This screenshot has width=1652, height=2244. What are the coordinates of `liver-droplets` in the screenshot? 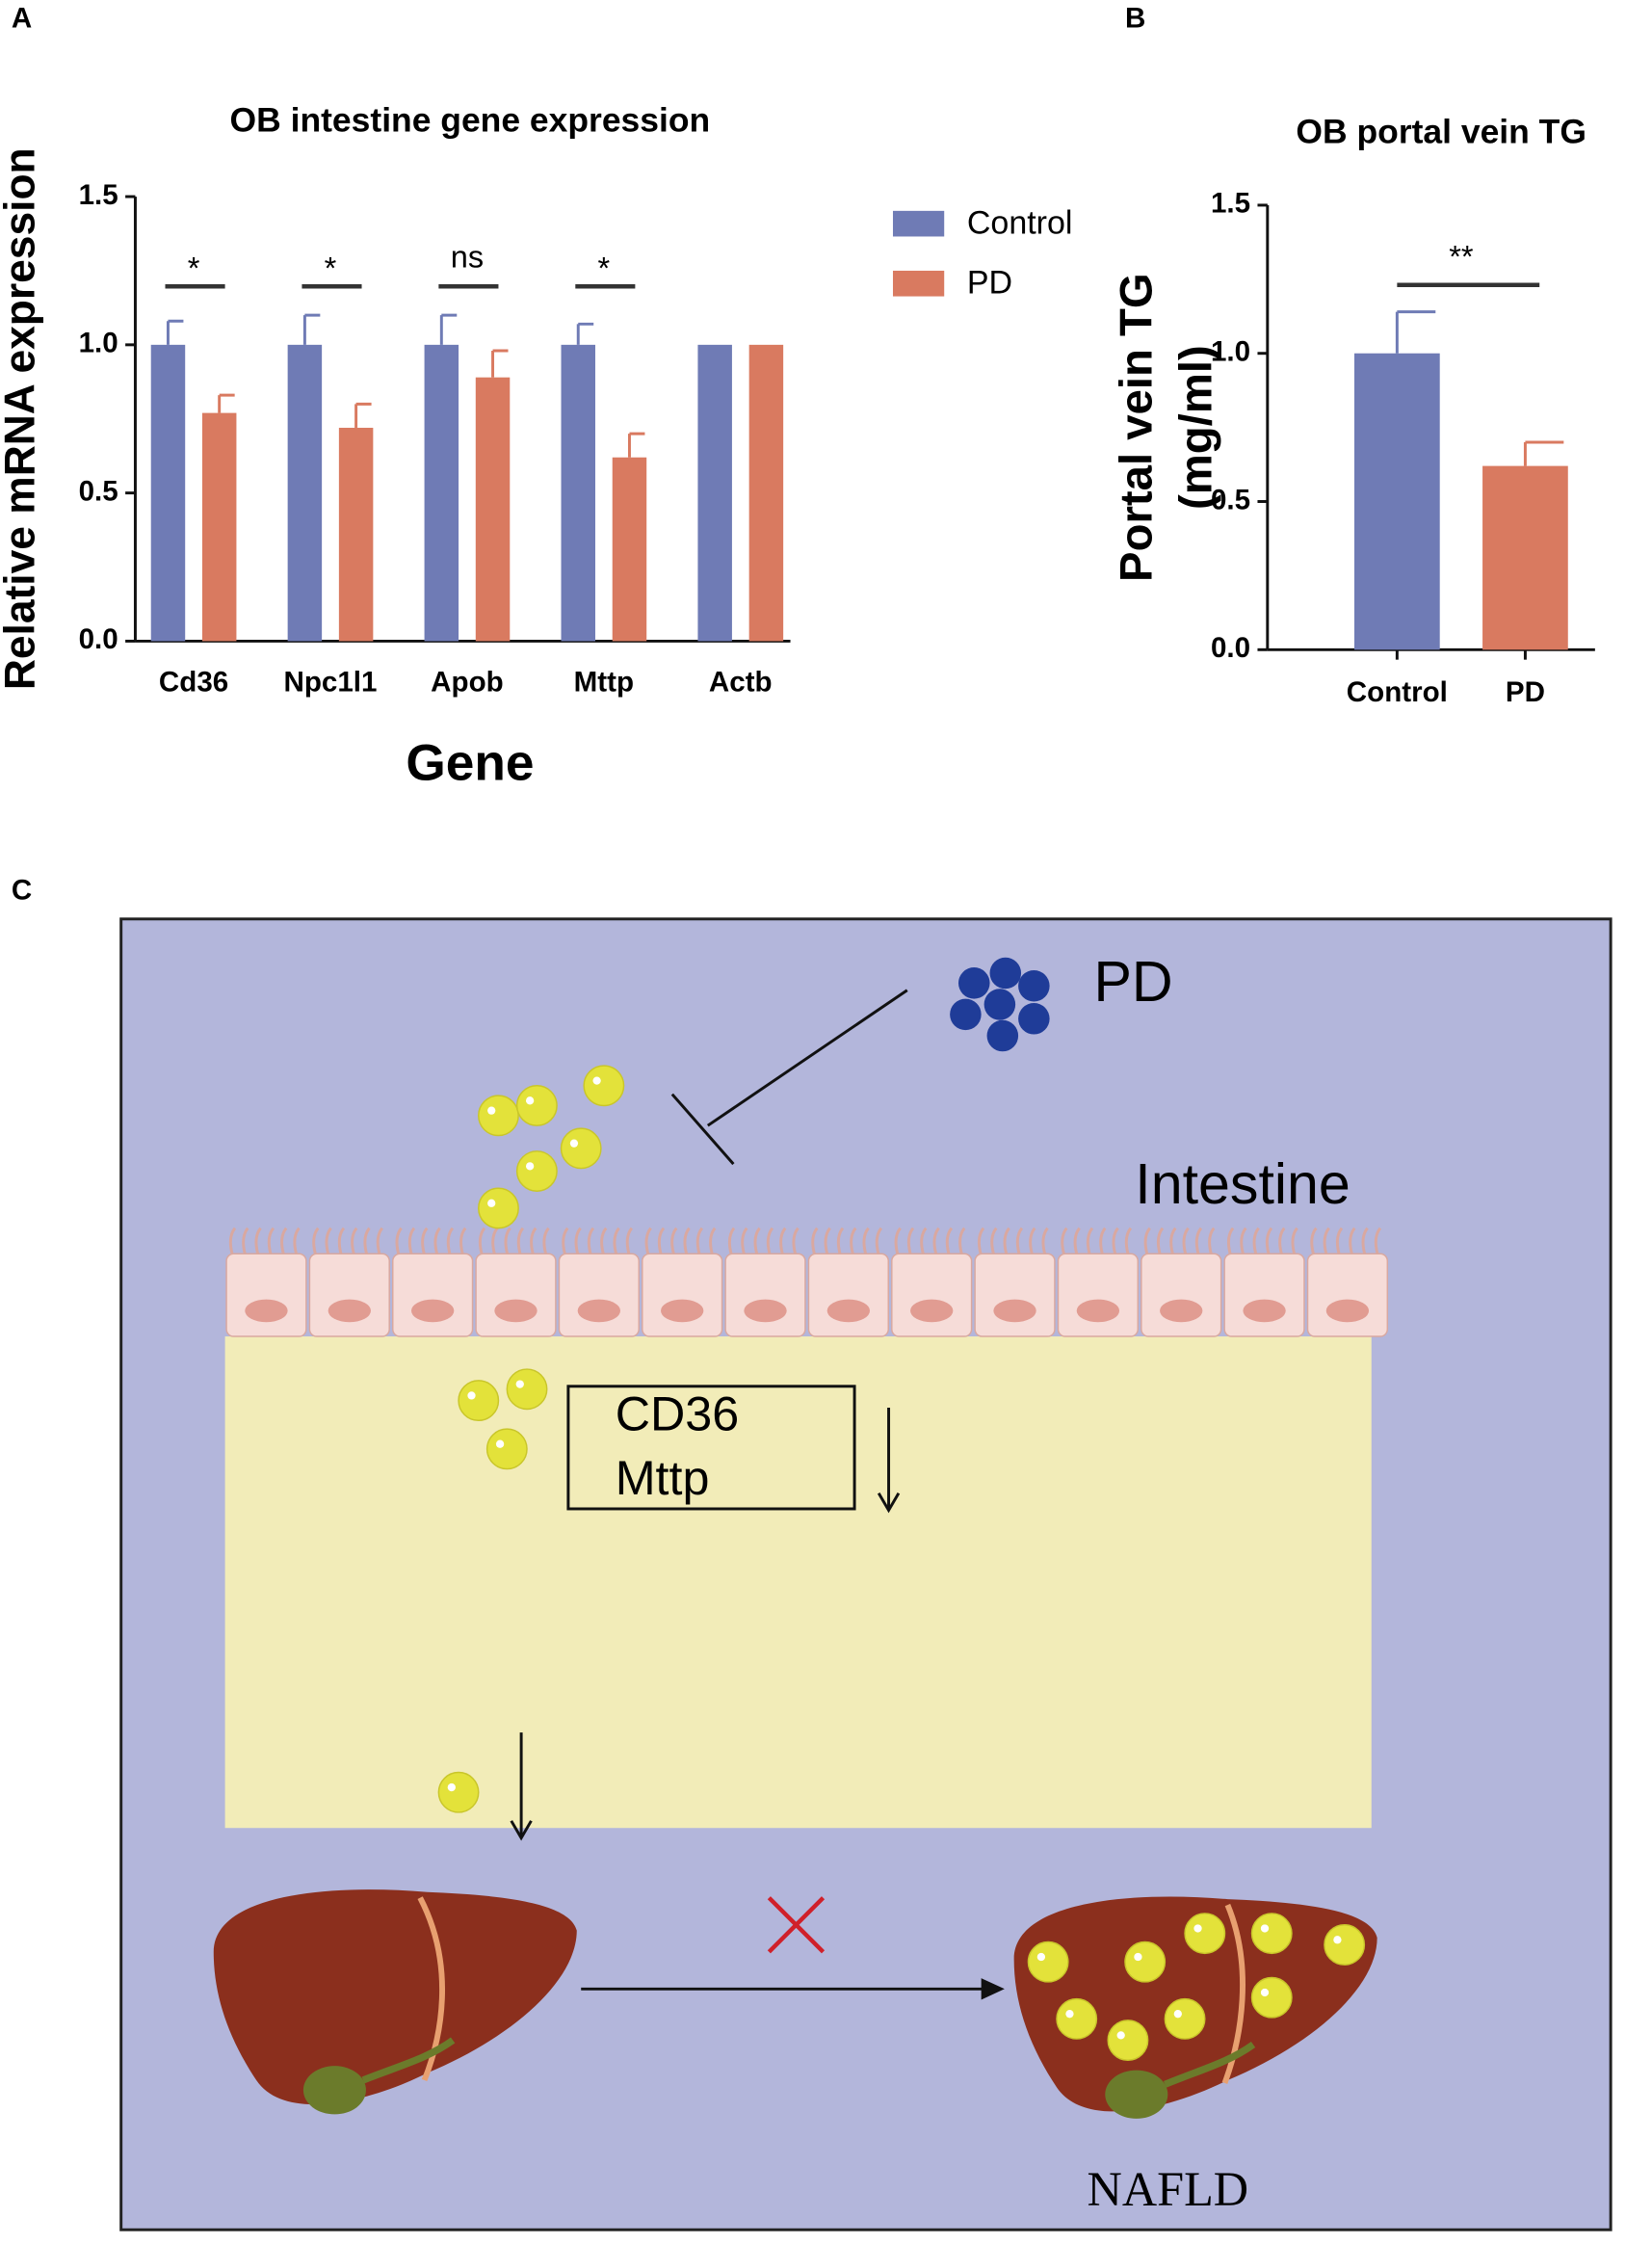 It's located at (1196, 1987).